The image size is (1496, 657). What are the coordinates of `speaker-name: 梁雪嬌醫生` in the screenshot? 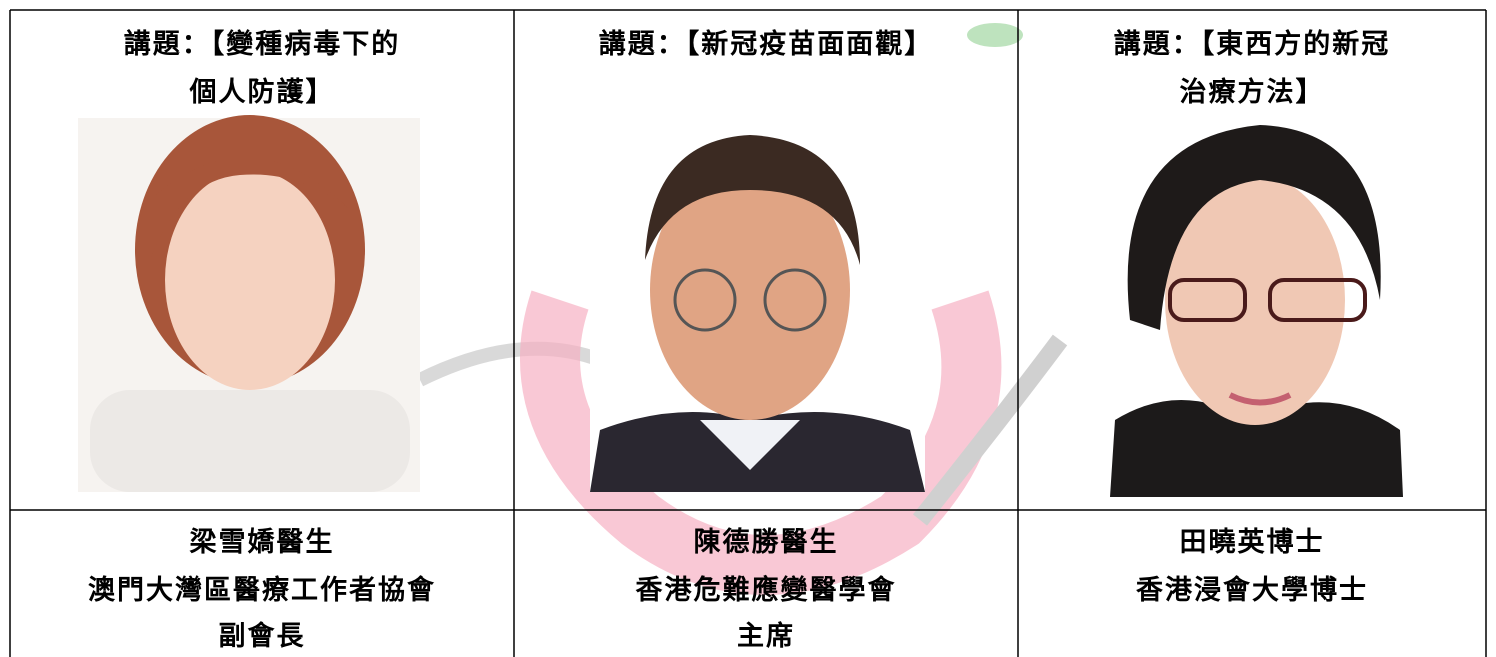 It's located at (262, 542).